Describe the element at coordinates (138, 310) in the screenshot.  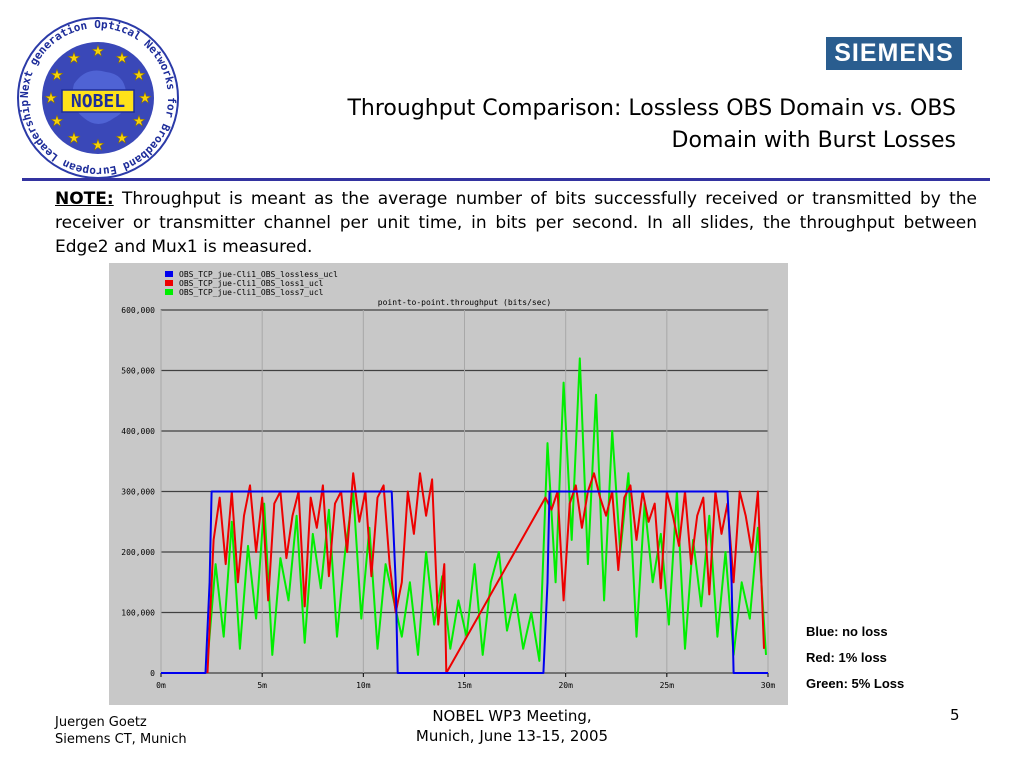
I see `y-tick-label: 600,000` at that location.